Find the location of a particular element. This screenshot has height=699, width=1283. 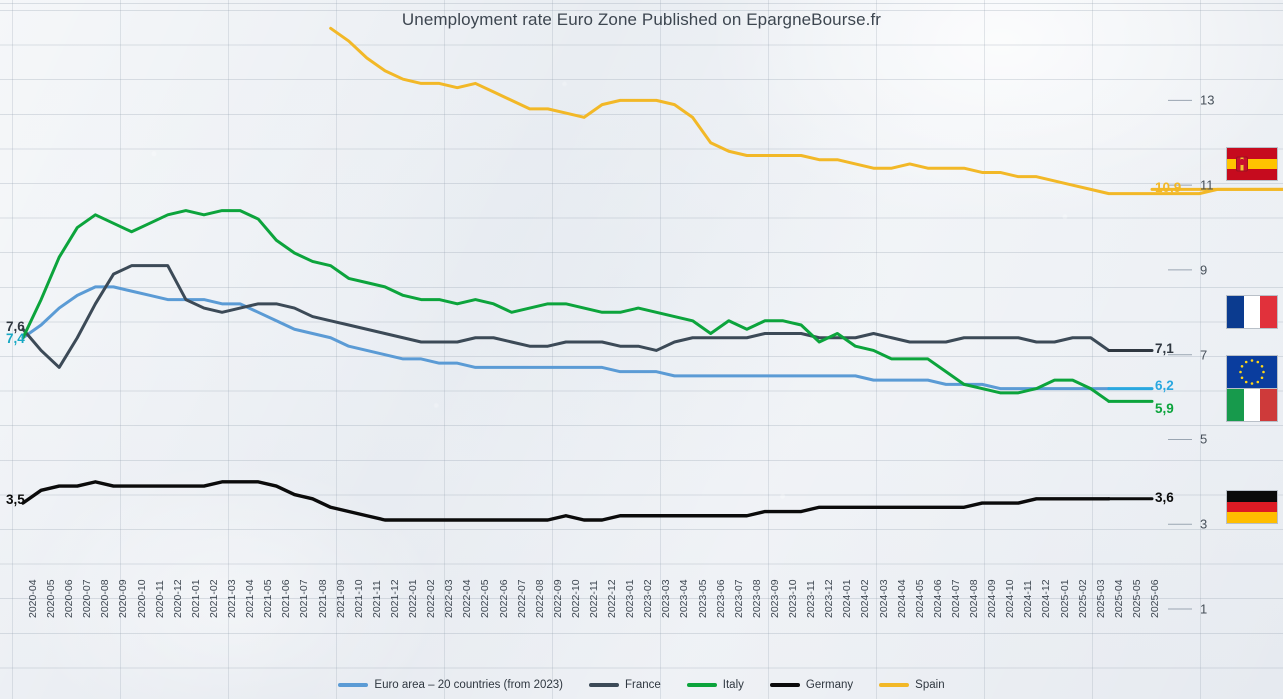

x-axis-tick-label: 2022-12 is located at coordinates (612, 598).